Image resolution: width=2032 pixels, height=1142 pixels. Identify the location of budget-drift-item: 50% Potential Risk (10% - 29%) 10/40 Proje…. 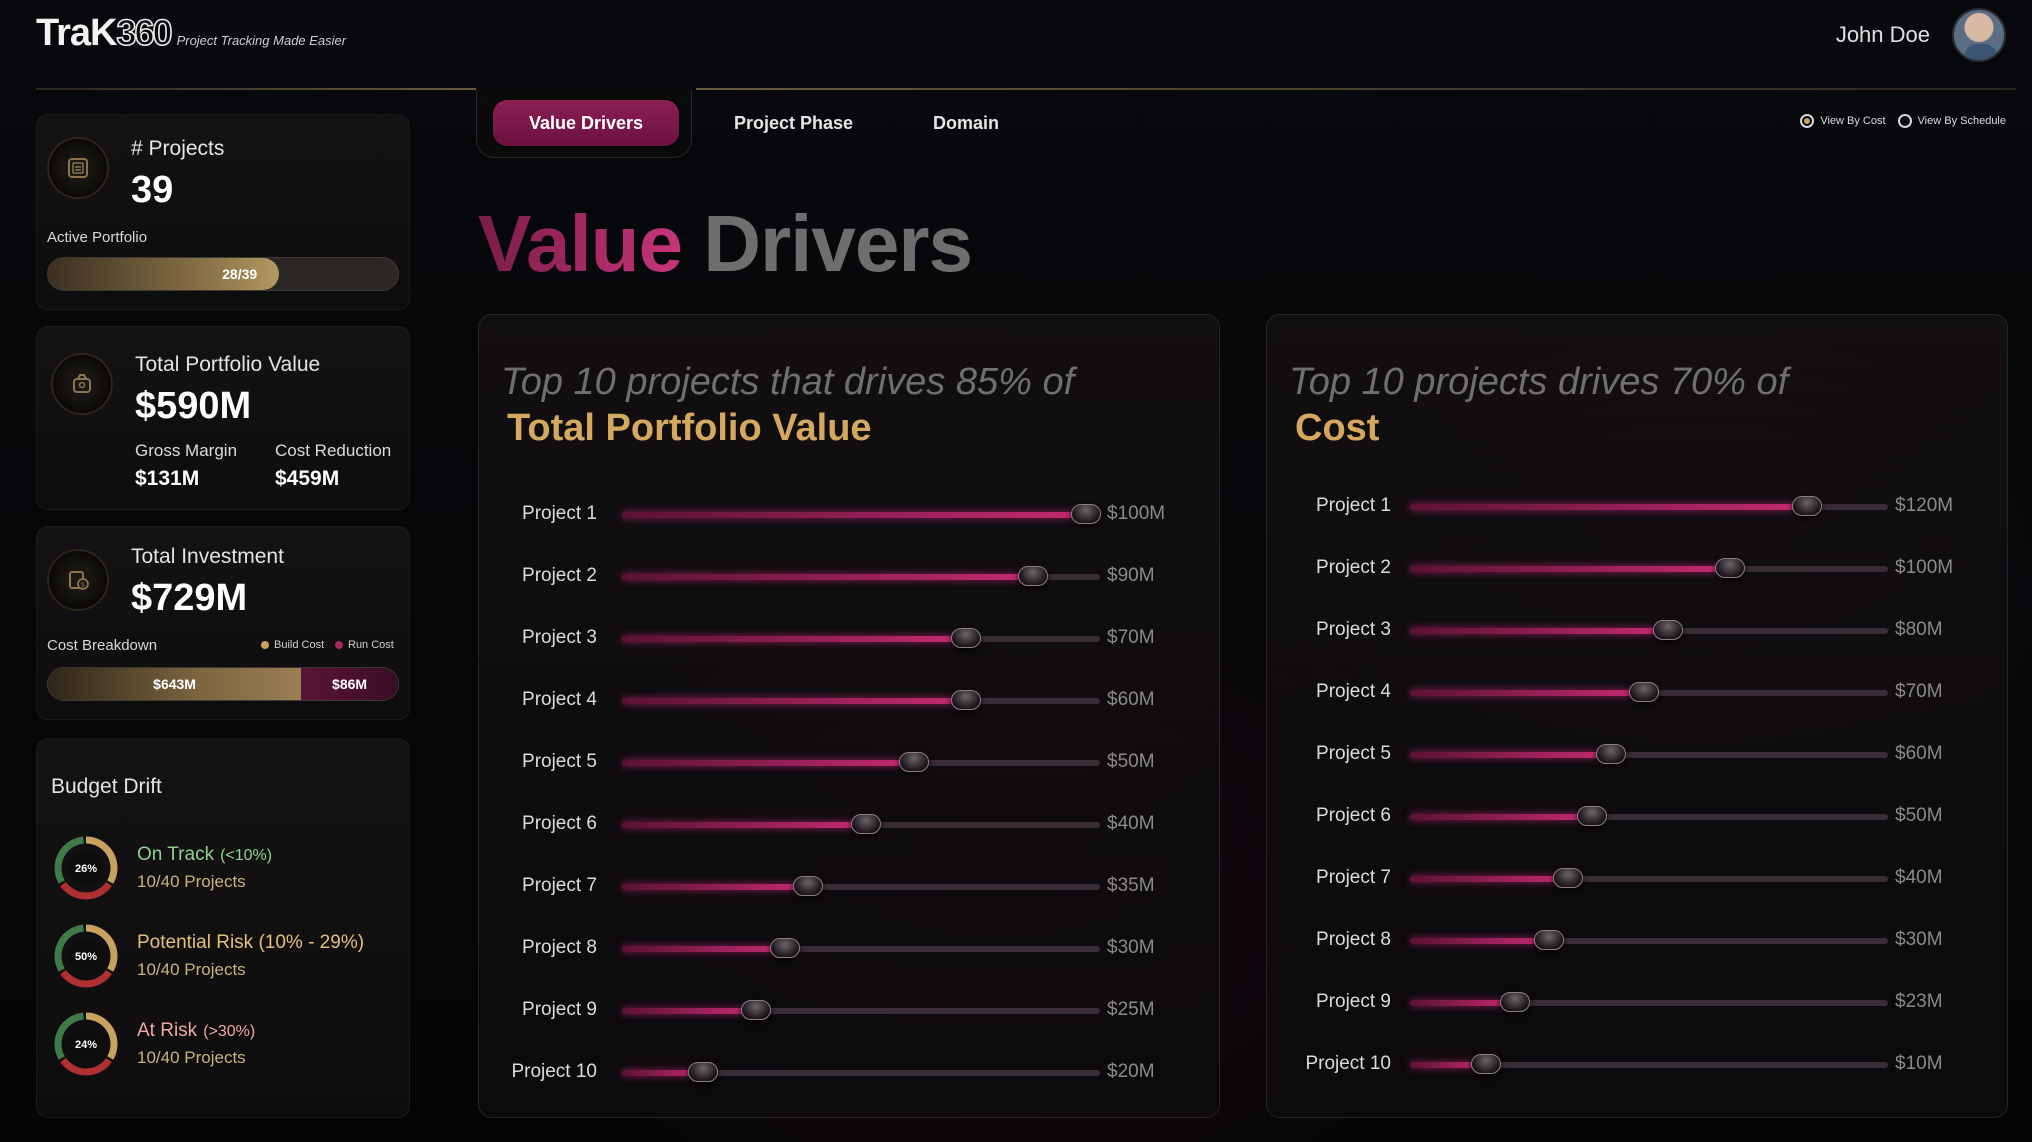
(210, 956).